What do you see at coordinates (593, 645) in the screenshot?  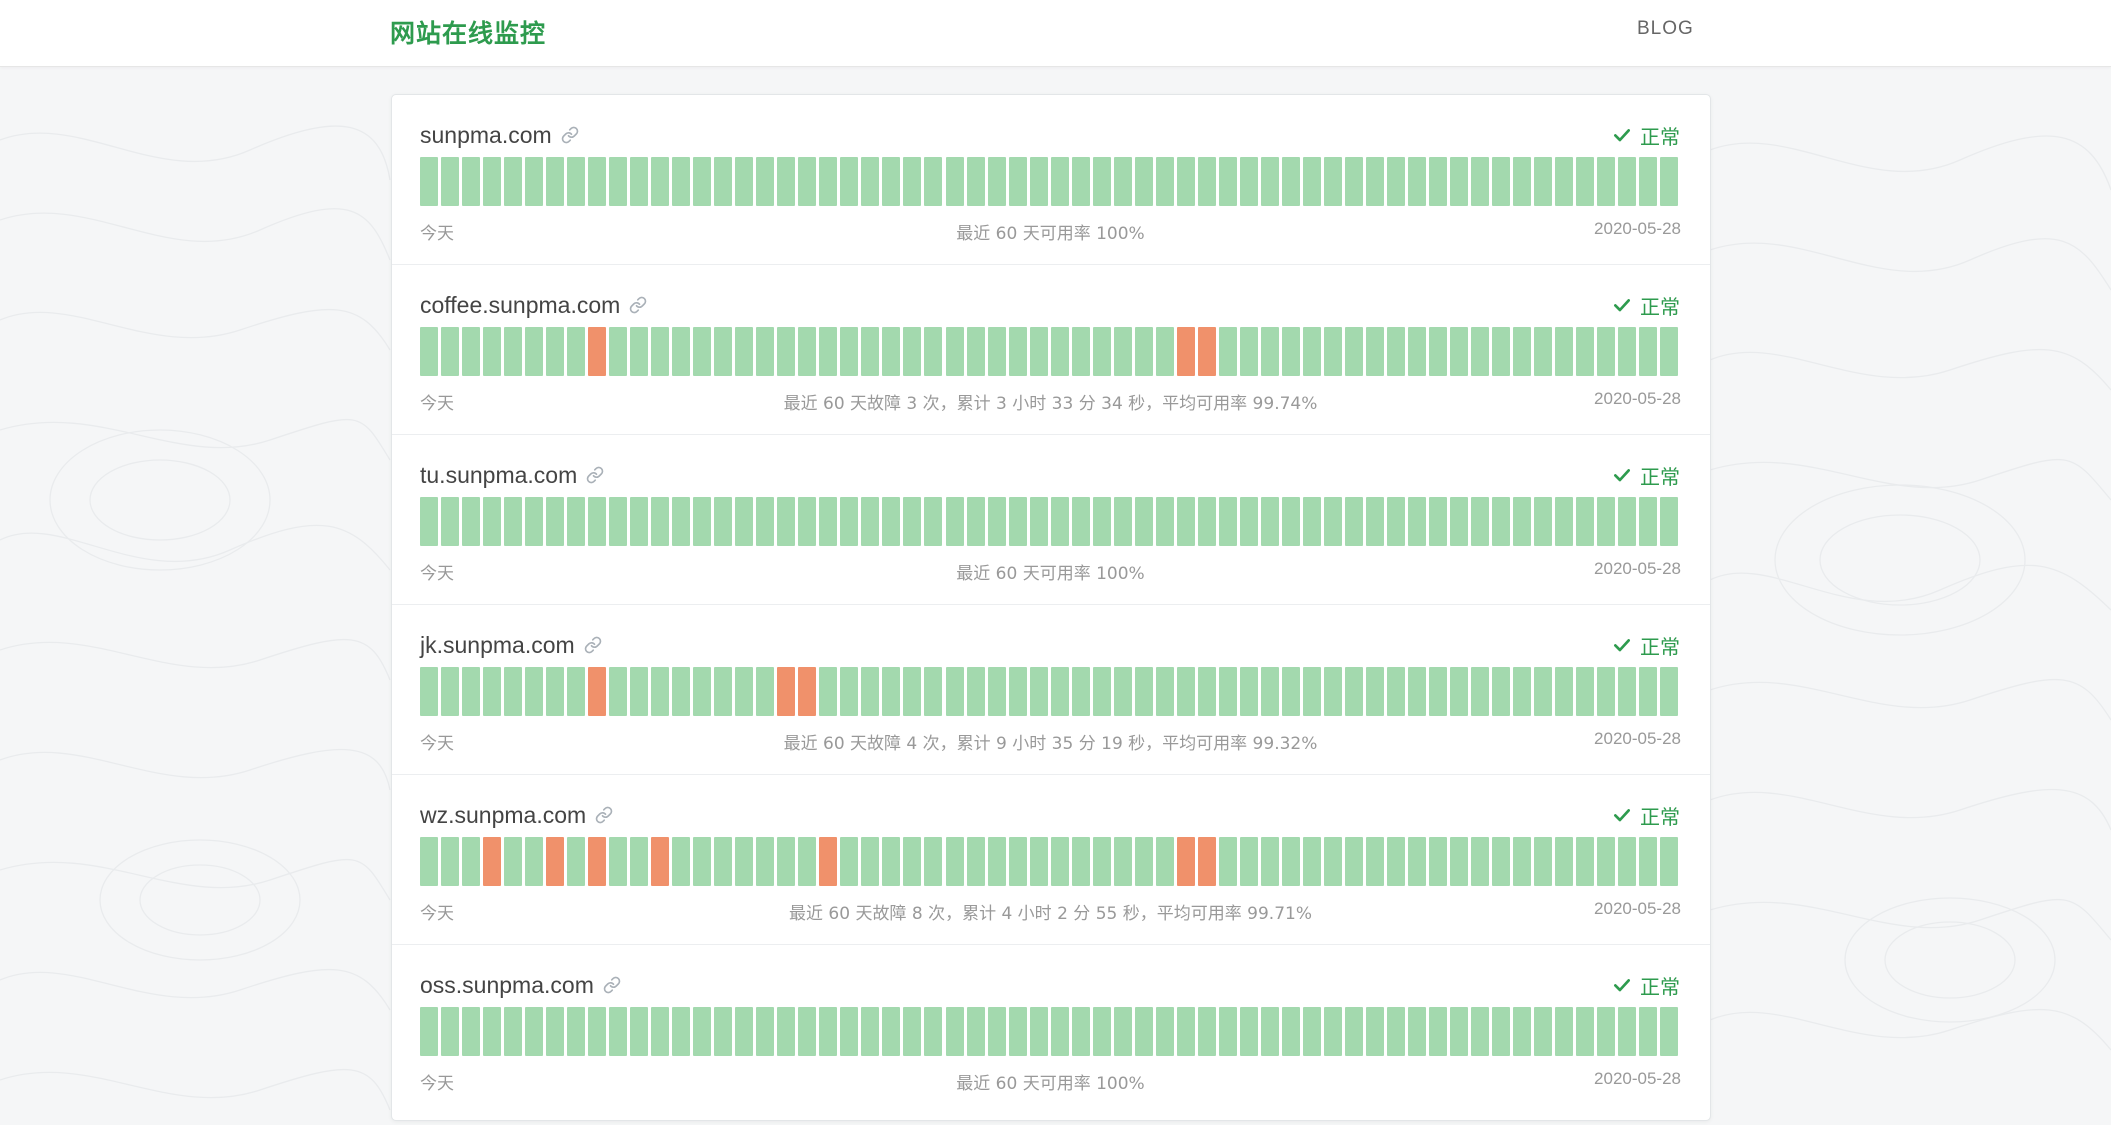 I see `link-icon` at bounding box center [593, 645].